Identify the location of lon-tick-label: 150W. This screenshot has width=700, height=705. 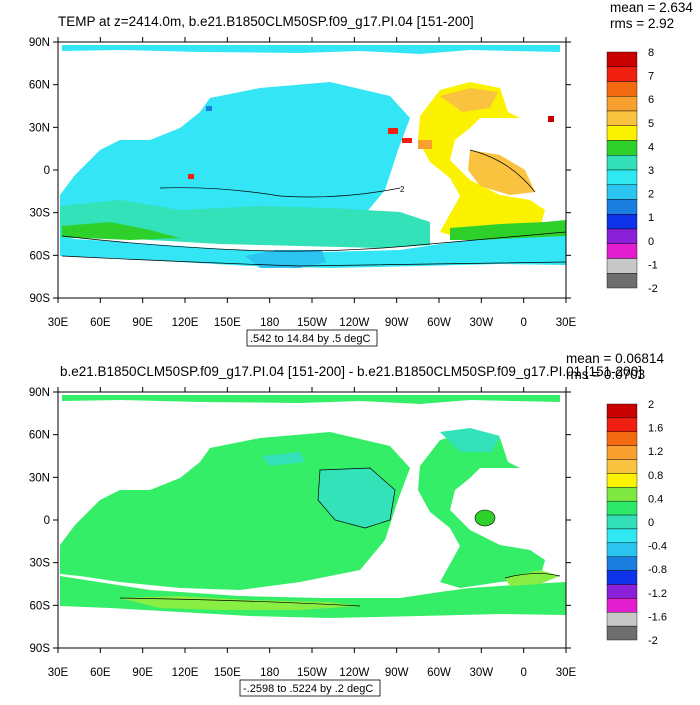
(312, 323).